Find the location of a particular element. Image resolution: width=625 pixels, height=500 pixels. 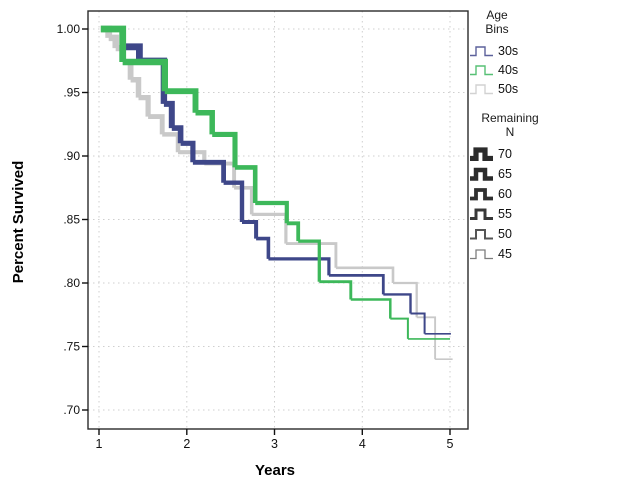

legend-item-label: 55 is located at coordinates (505, 214).